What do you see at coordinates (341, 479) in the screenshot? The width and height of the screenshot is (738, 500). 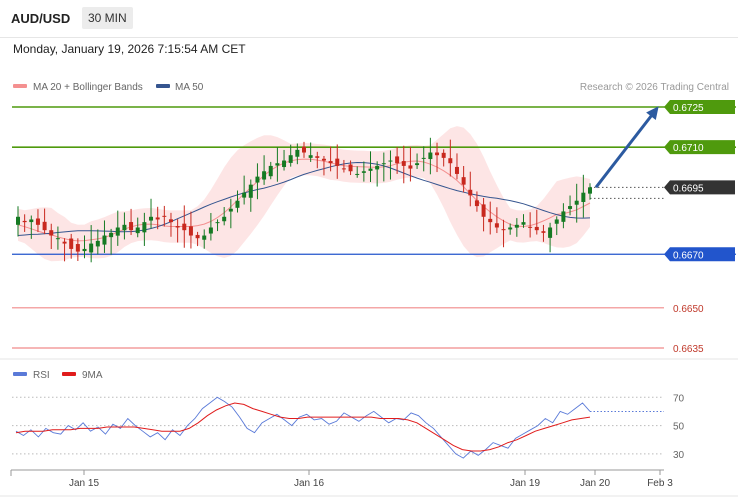 I see `x-axis: Jan 15 Jan 16 Jan 19 Jan 20 Feb 3` at bounding box center [341, 479].